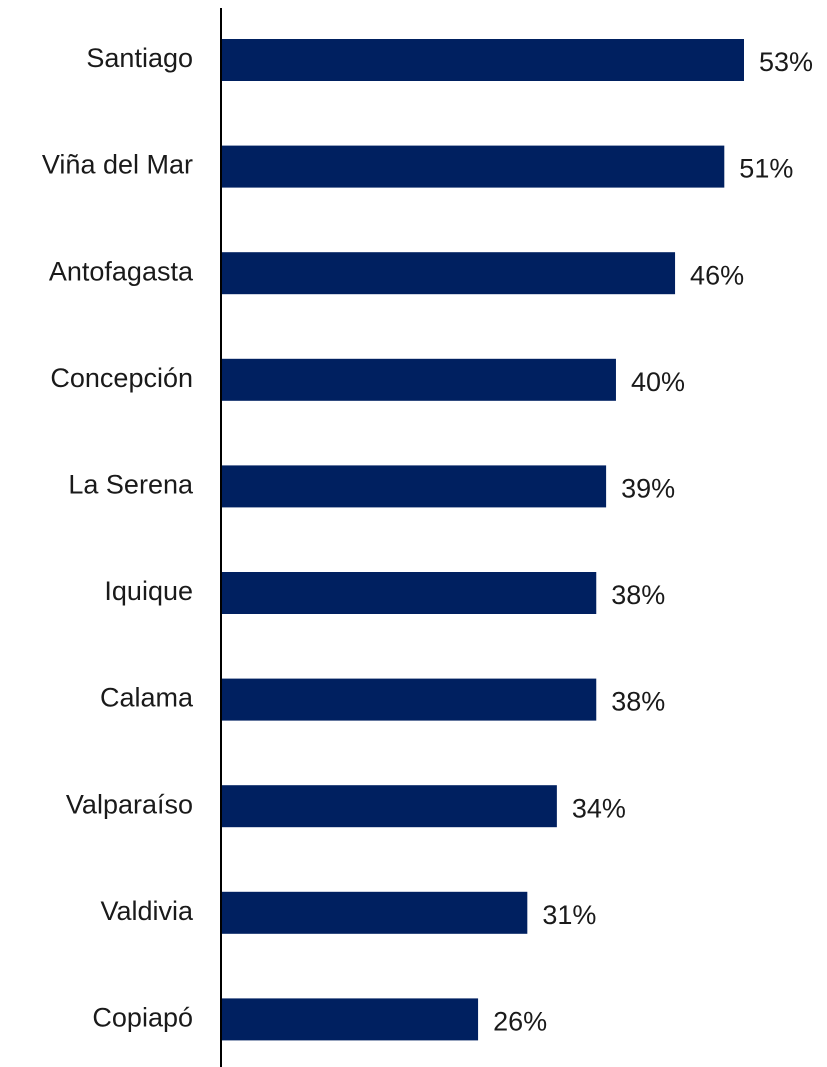  I want to click on category-label: Concepción, so click(121, 378).